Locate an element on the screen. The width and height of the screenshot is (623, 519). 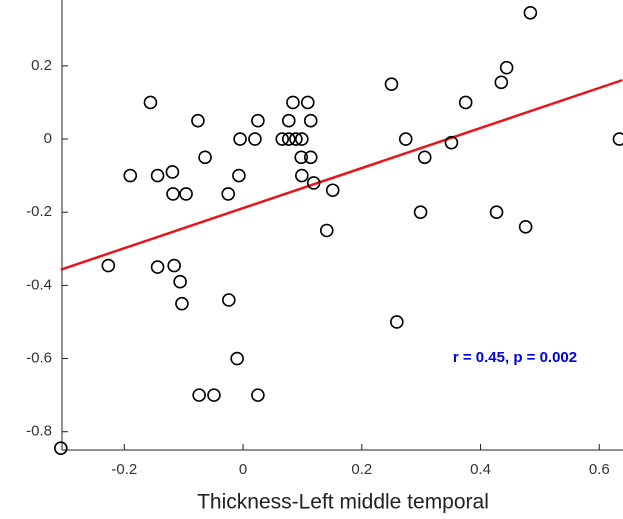
y-tick-label: 0 is located at coordinates (48, 138).